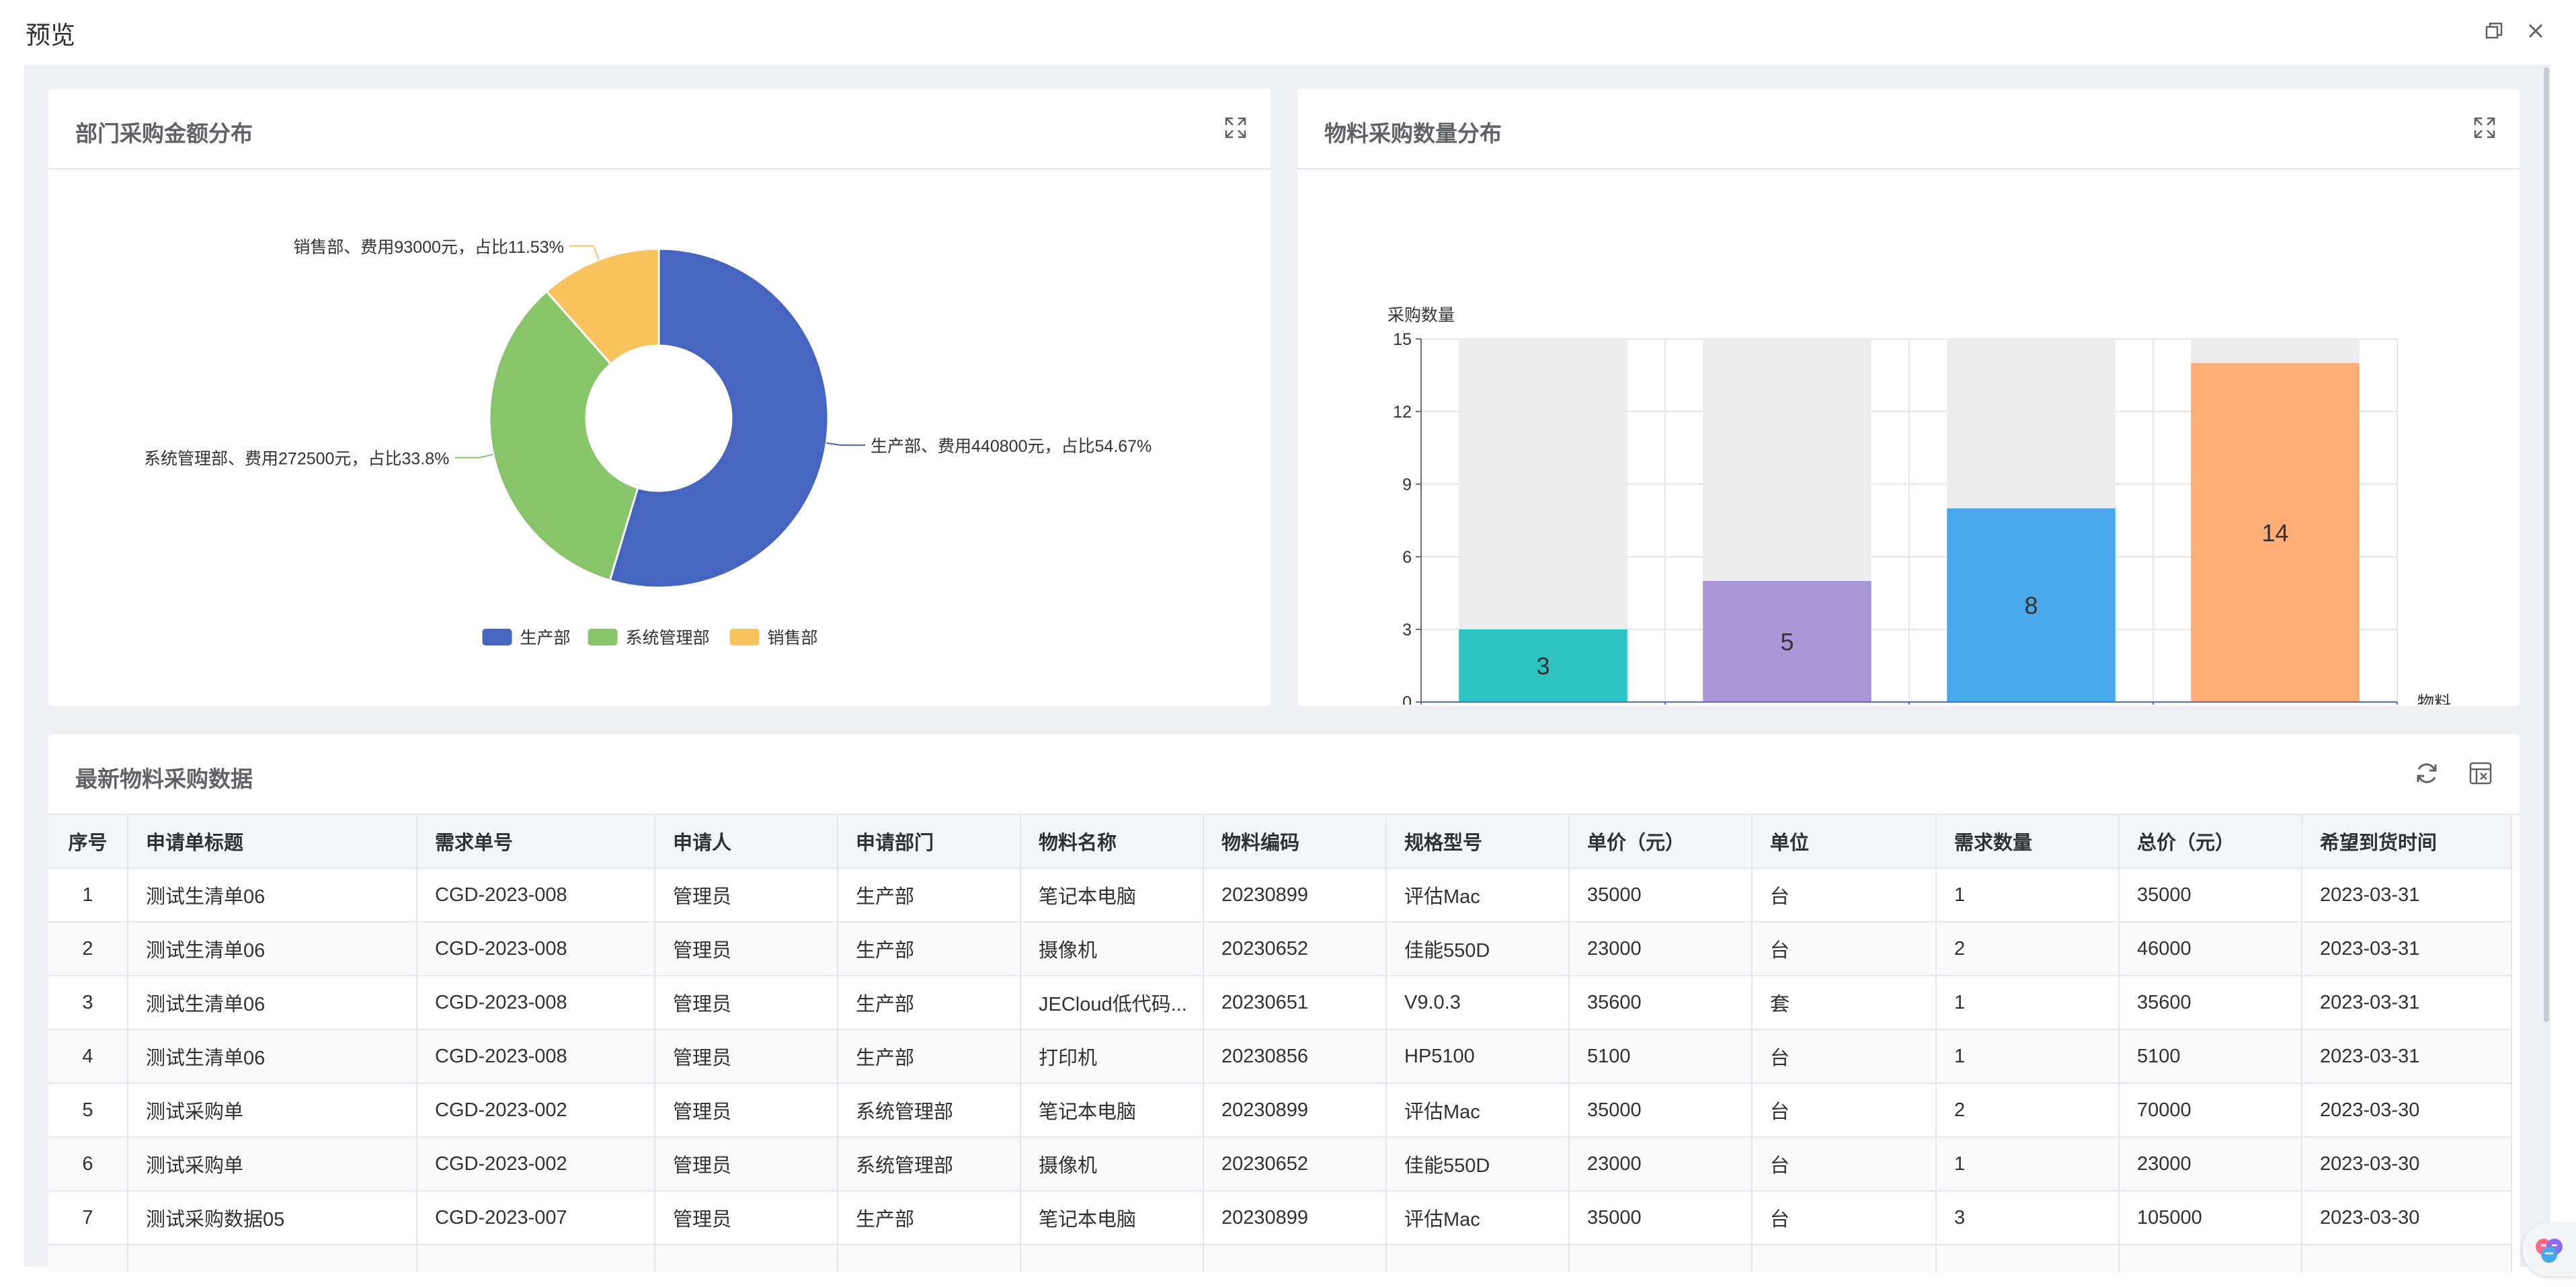 The height and width of the screenshot is (1287, 2576). Describe the element at coordinates (1407, 484) in the screenshot. I see `y-tick-label: 9` at that location.